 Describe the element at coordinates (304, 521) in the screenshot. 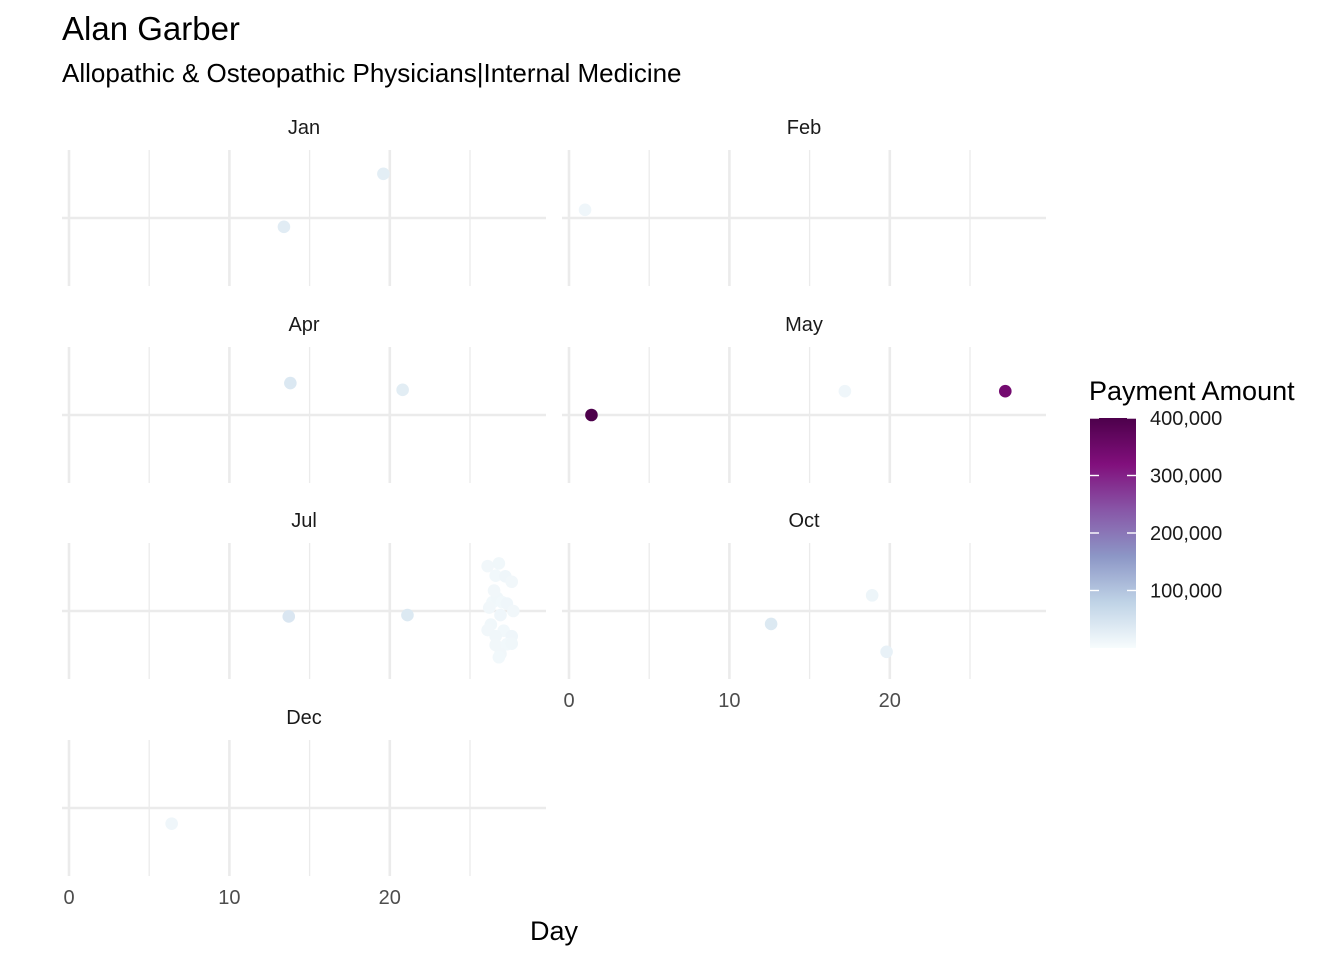

I see `facet-label-jul: Jul` at that location.